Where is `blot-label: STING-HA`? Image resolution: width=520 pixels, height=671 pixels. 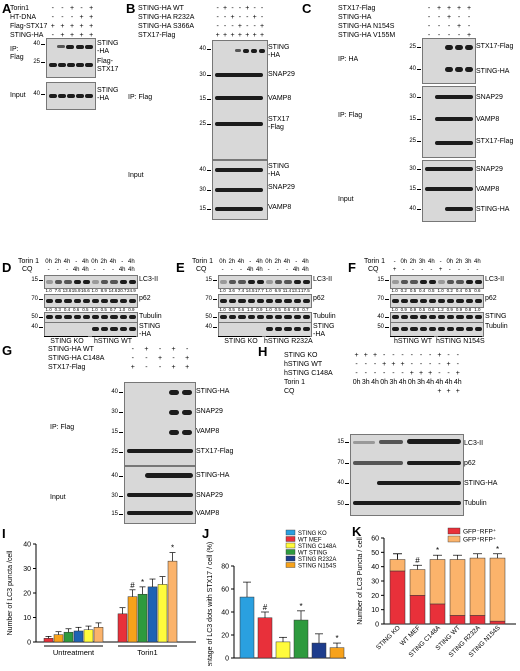 blot-label: STING-HA is located at coordinates (481, 483).